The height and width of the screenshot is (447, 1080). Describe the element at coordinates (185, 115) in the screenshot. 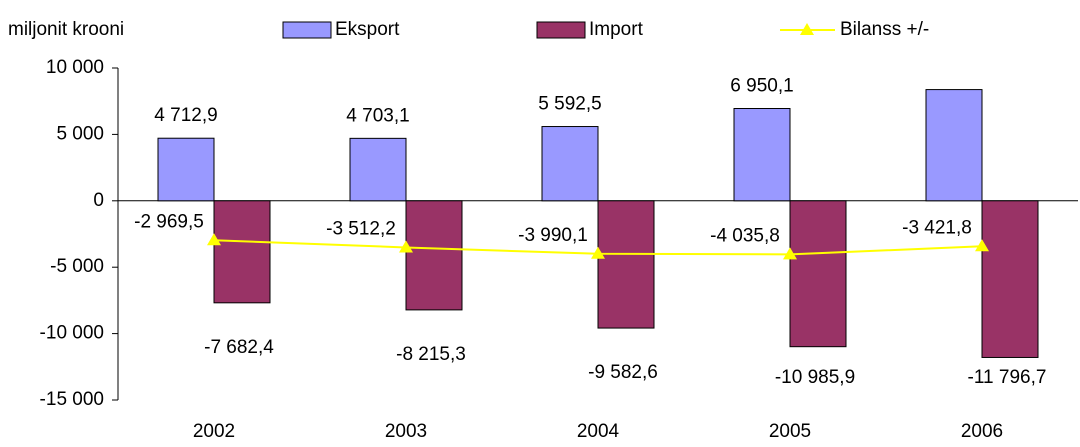

I see `data-label: 4 712,9` at that location.